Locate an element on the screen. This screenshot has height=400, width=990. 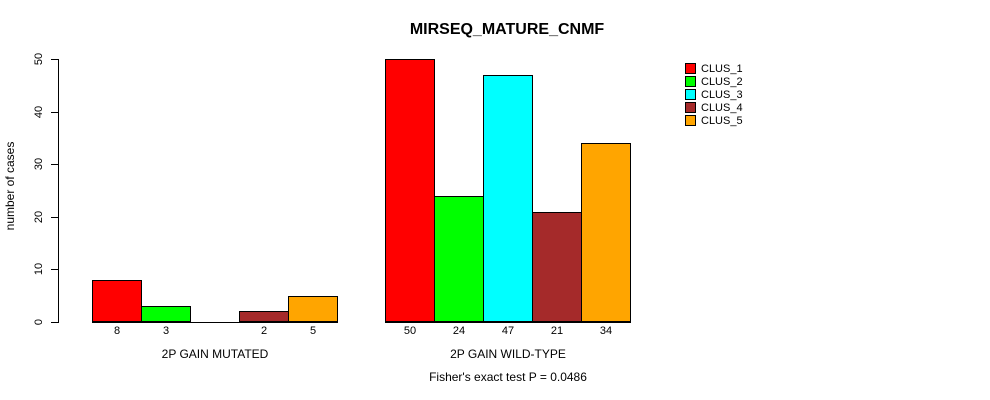
legend-label: CLUS_1 is located at coordinates (722, 68).